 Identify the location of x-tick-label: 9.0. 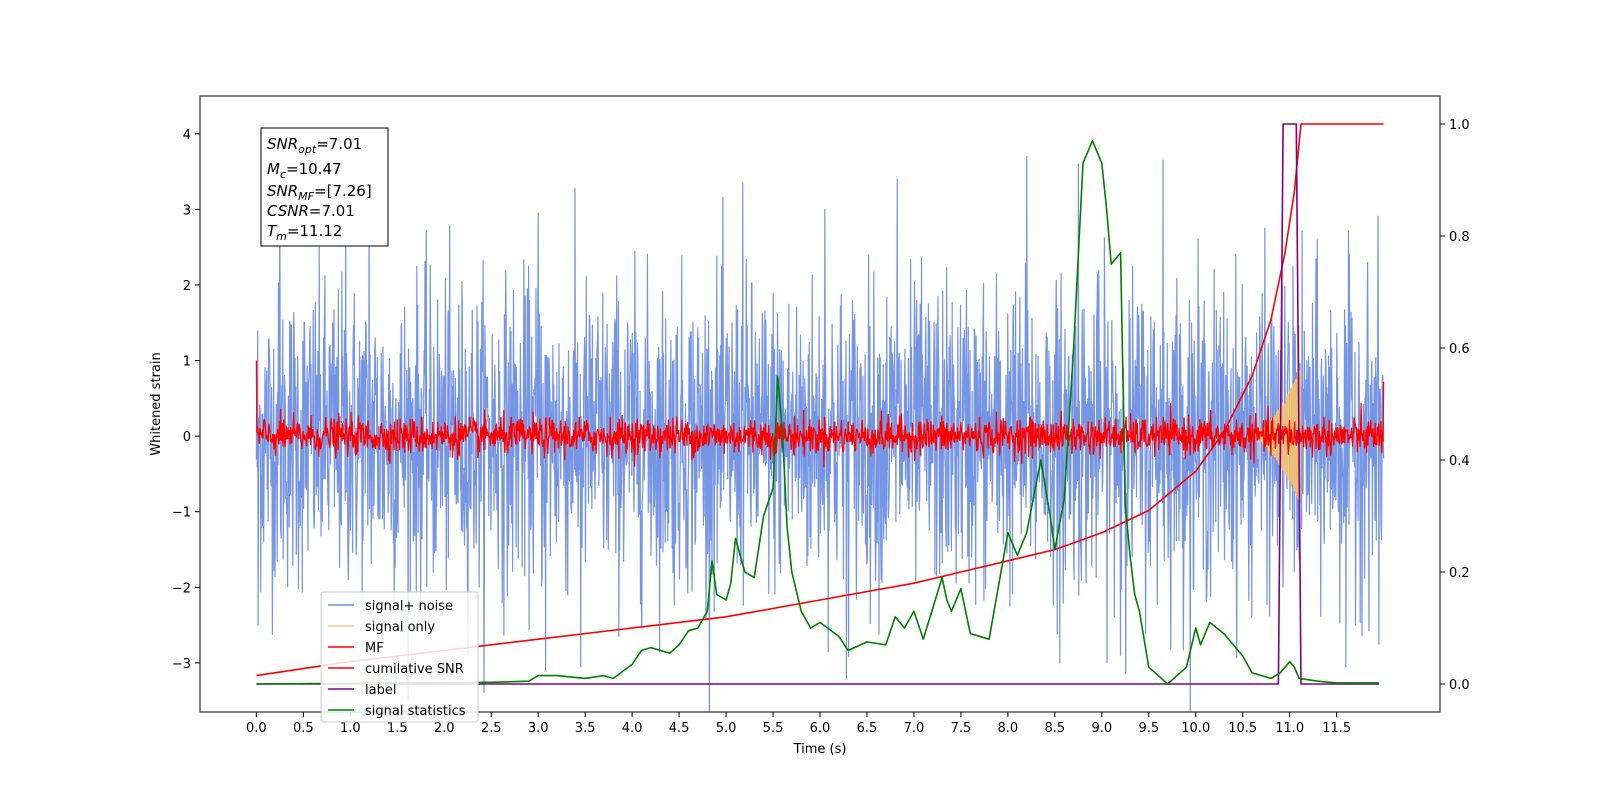
(1101, 728).